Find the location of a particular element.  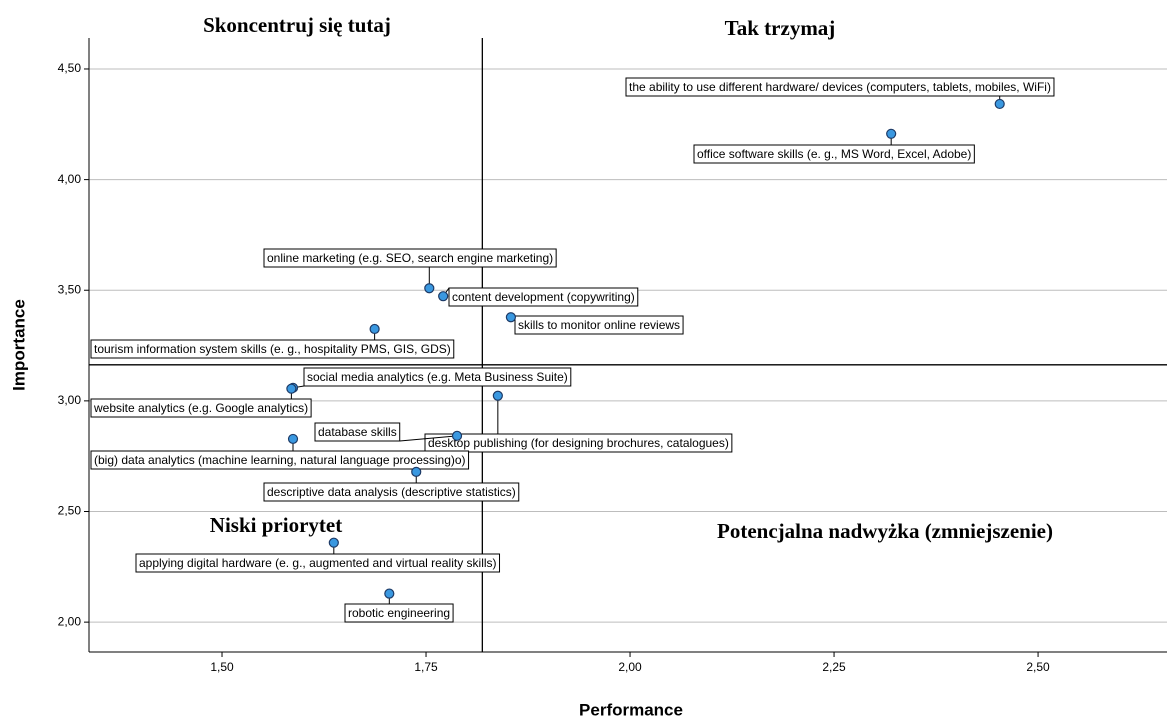

point-label: skills to monitor online reviews is located at coordinates (599, 325).